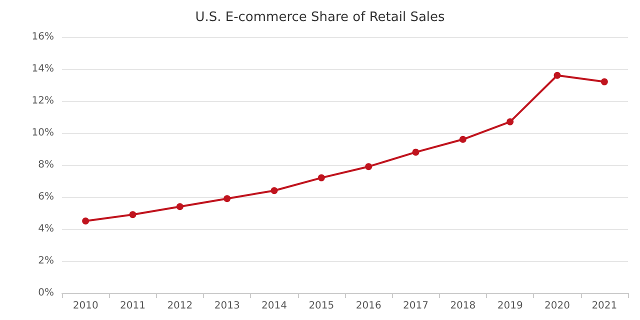 This screenshot has height=320, width=640. I want to click on y-tick-label: 4%, so click(46, 229).